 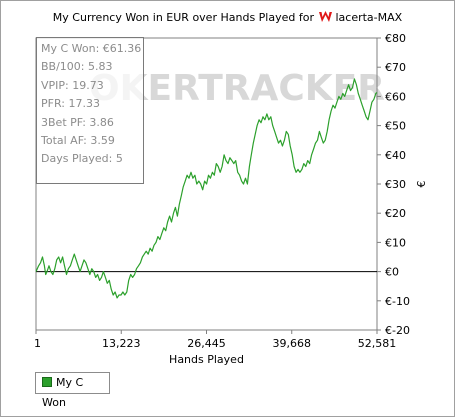 I want to click on y-tick-label: €20, so click(x=395, y=213).